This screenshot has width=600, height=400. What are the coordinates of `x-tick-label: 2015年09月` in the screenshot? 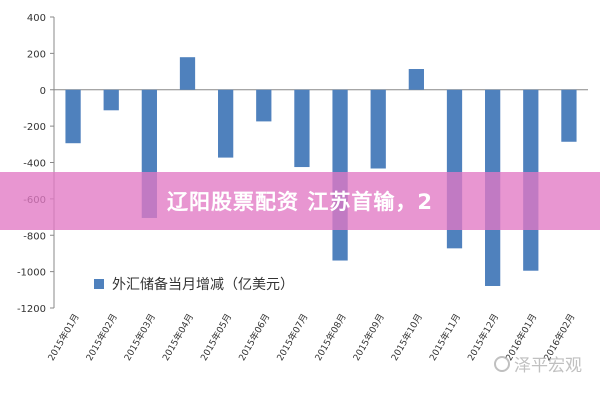 It's located at (368, 337).